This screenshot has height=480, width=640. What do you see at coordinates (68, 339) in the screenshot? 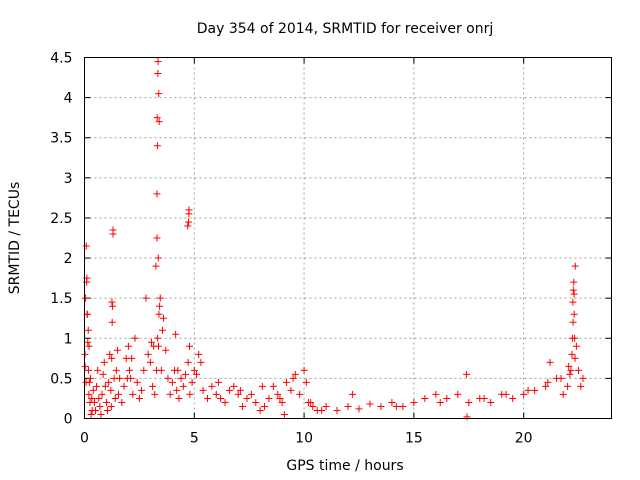
I see `y-tick-label: 1` at bounding box center [68, 339].